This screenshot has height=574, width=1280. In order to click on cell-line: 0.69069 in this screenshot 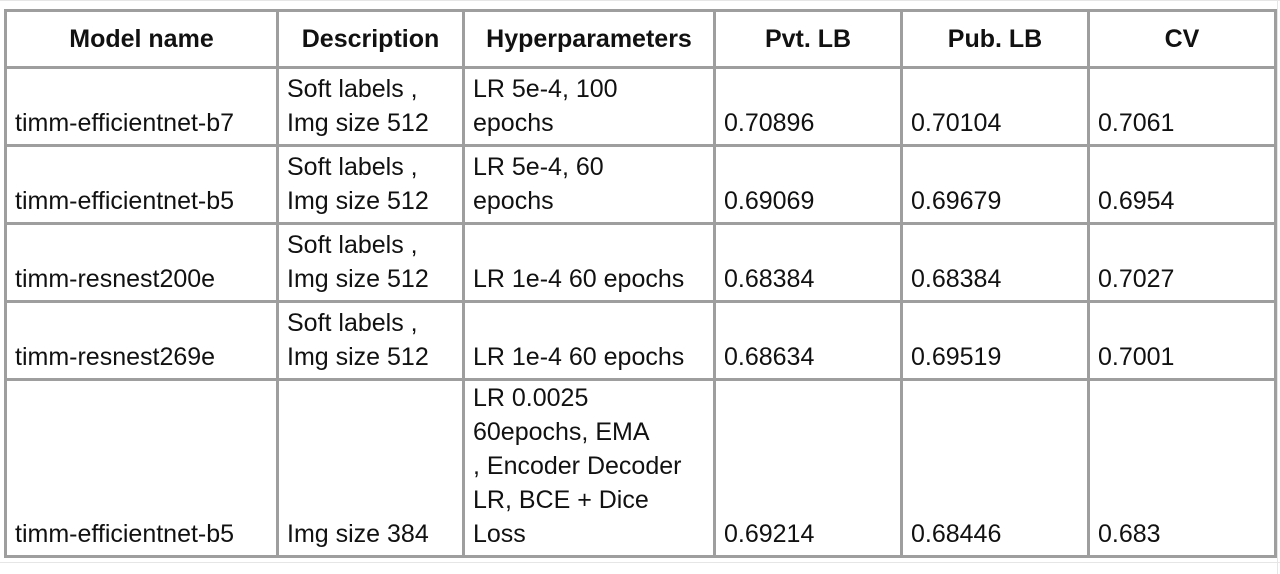, I will do `click(769, 201)`.